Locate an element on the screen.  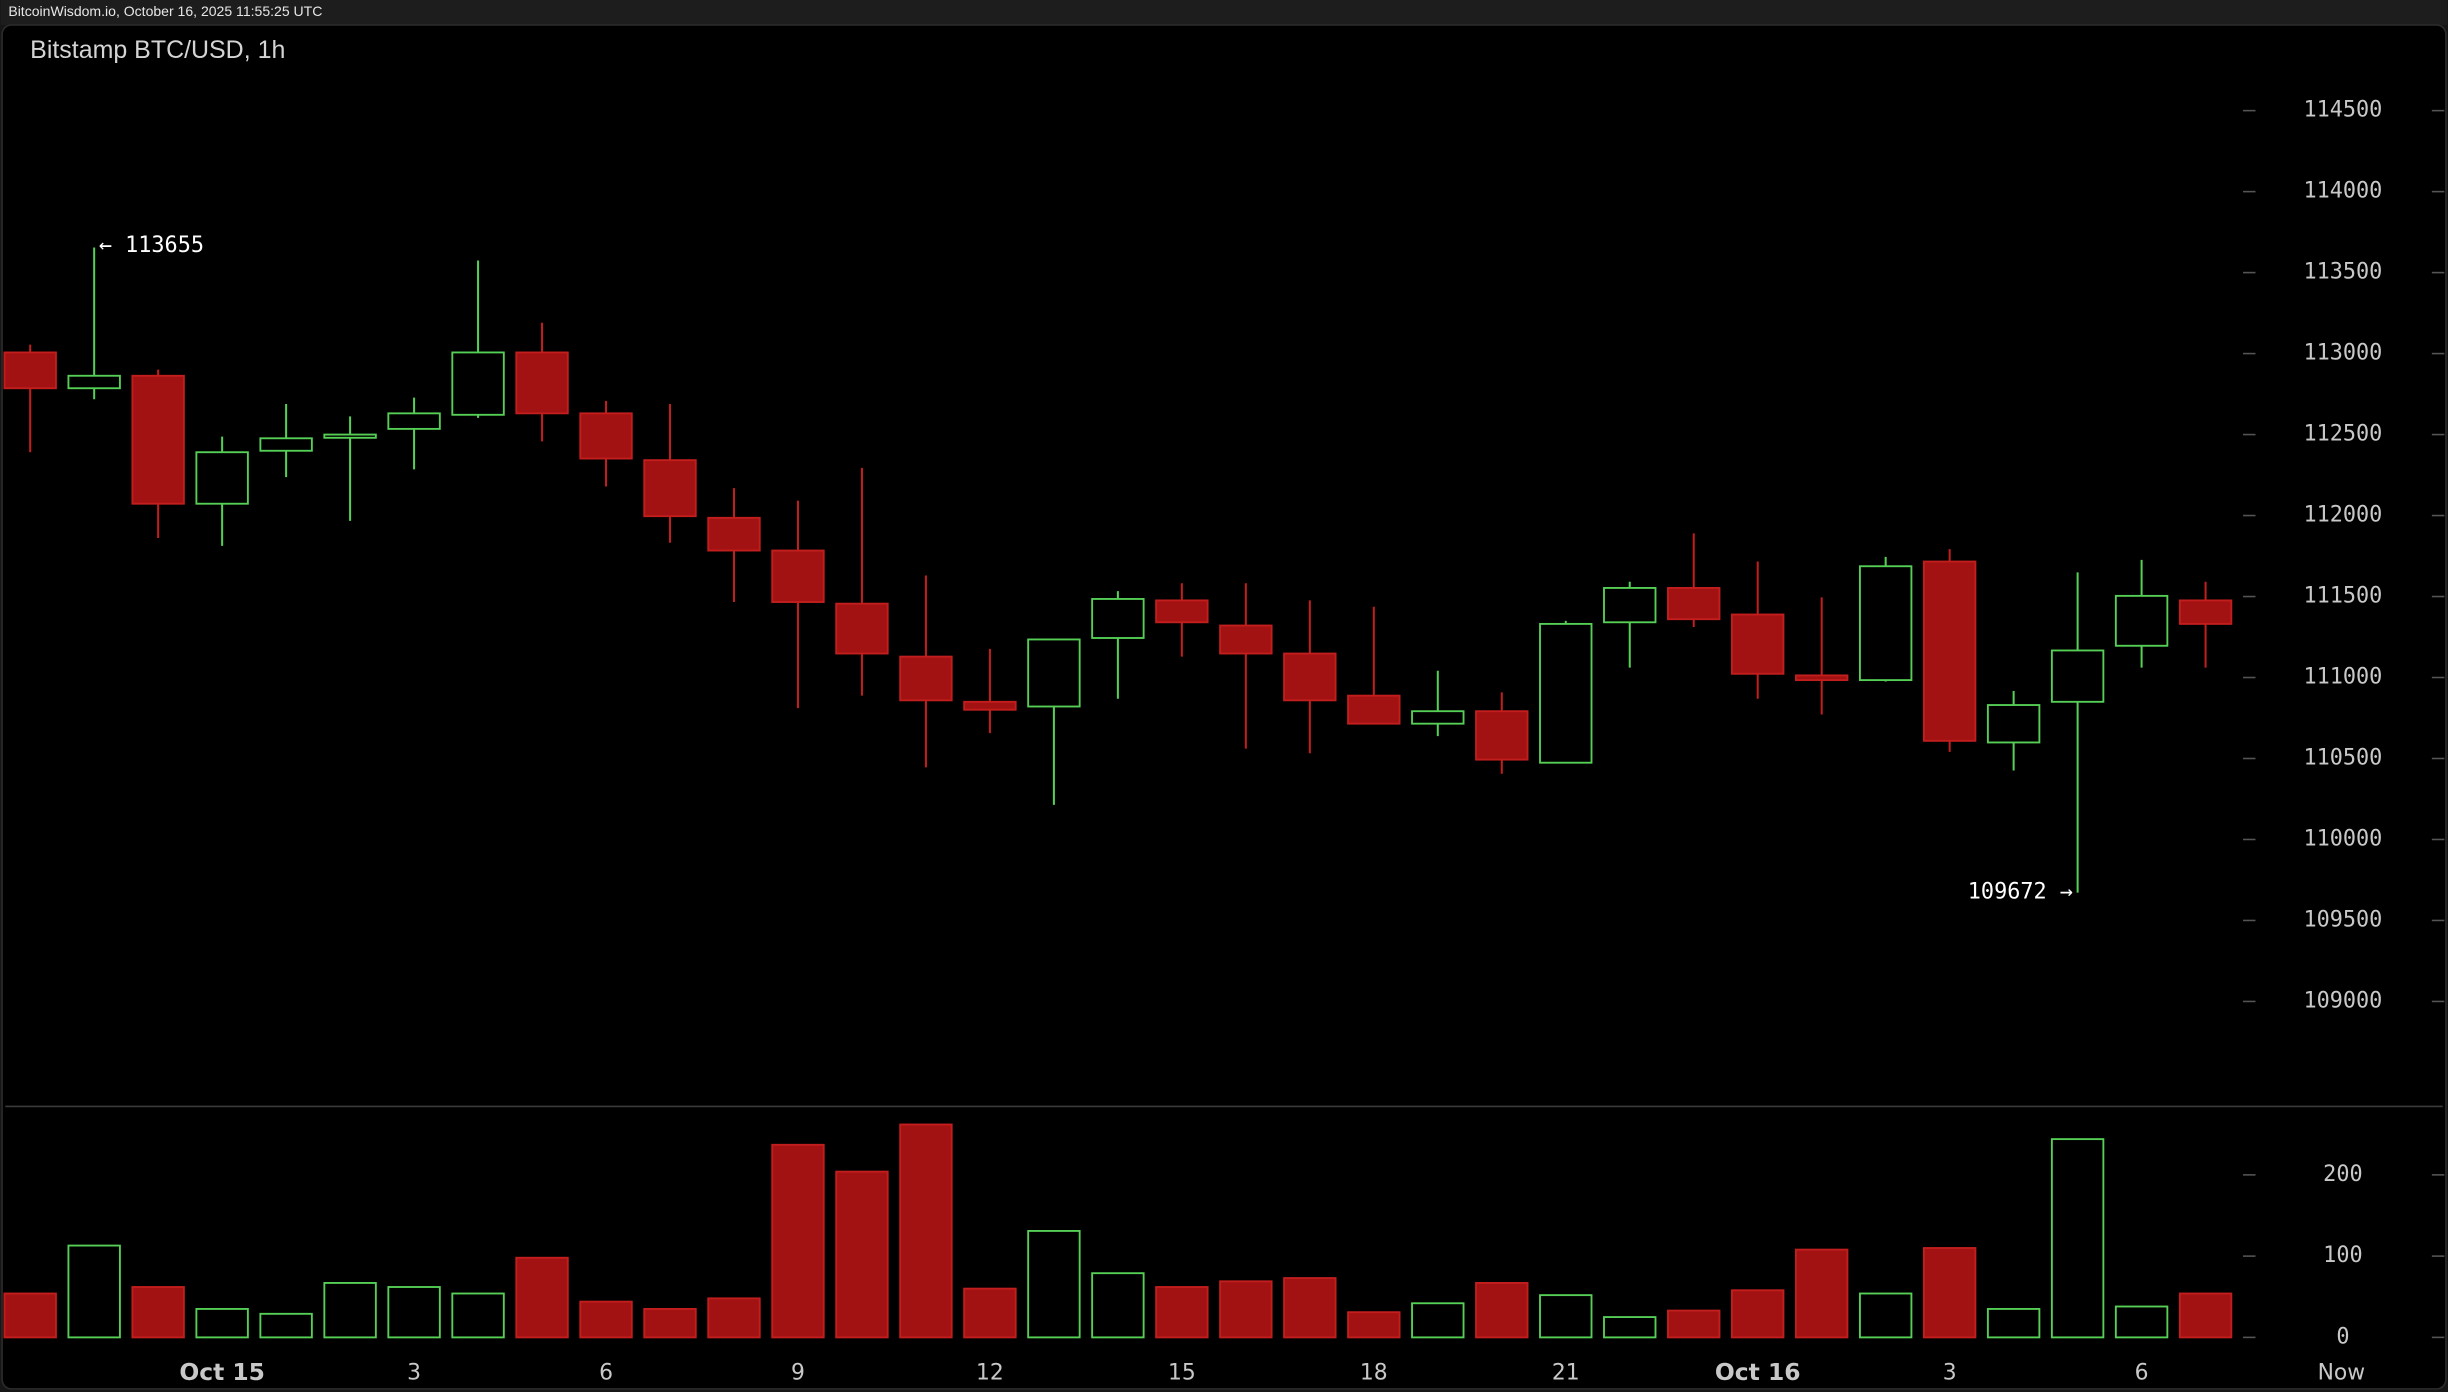
x-tick-label: Oct 15 is located at coordinates (222, 1372).